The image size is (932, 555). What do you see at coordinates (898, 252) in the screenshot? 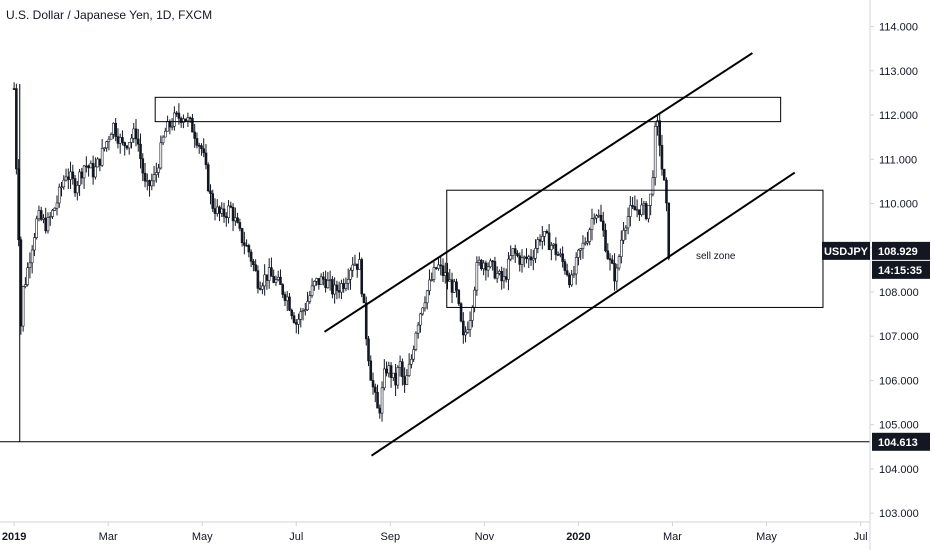
I see `current-price-badge-label: 108.929` at bounding box center [898, 252].